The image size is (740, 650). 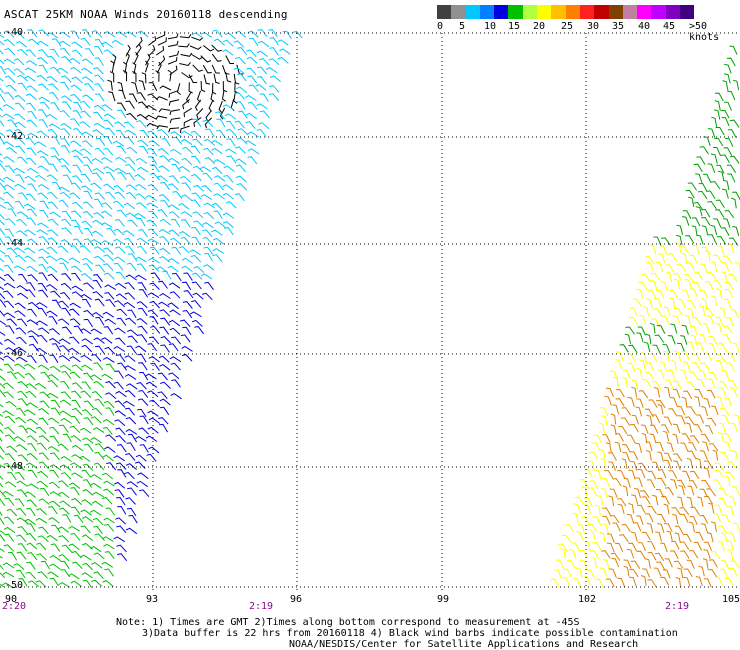 What do you see at coordinates (539, 26) in the screenshot?
I see `colorbar-tick-label: 20` at bounding box center [539, 26].